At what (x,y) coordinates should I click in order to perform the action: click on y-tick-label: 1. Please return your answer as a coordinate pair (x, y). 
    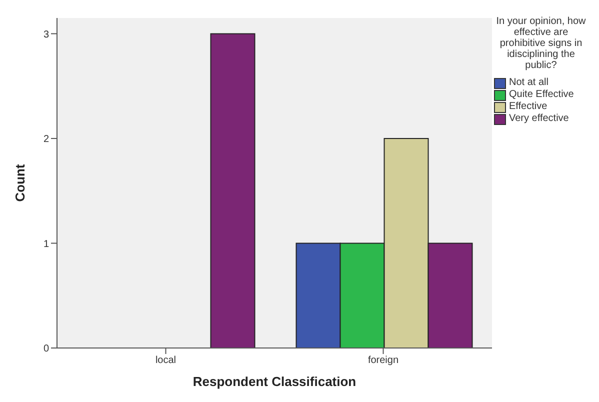
    Looking at the image, I should click on (46, 244).